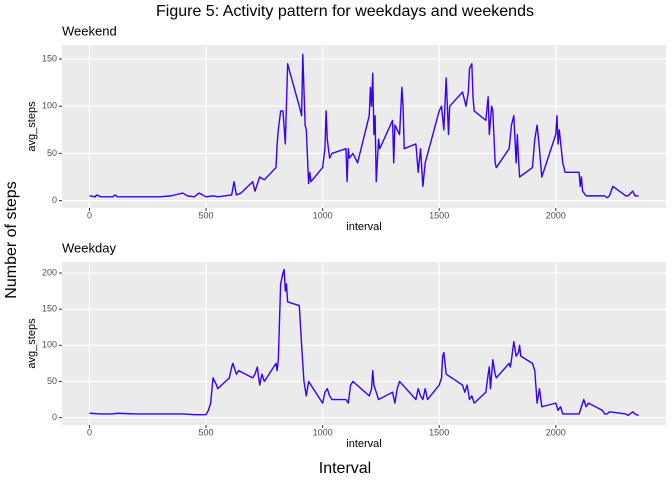 The height and width of the screenshot is (485, 672). What do you see at coordinates (89, 247) in the screenshot?
I see `panel-title: Weekday` at bounding box center [89, 247].